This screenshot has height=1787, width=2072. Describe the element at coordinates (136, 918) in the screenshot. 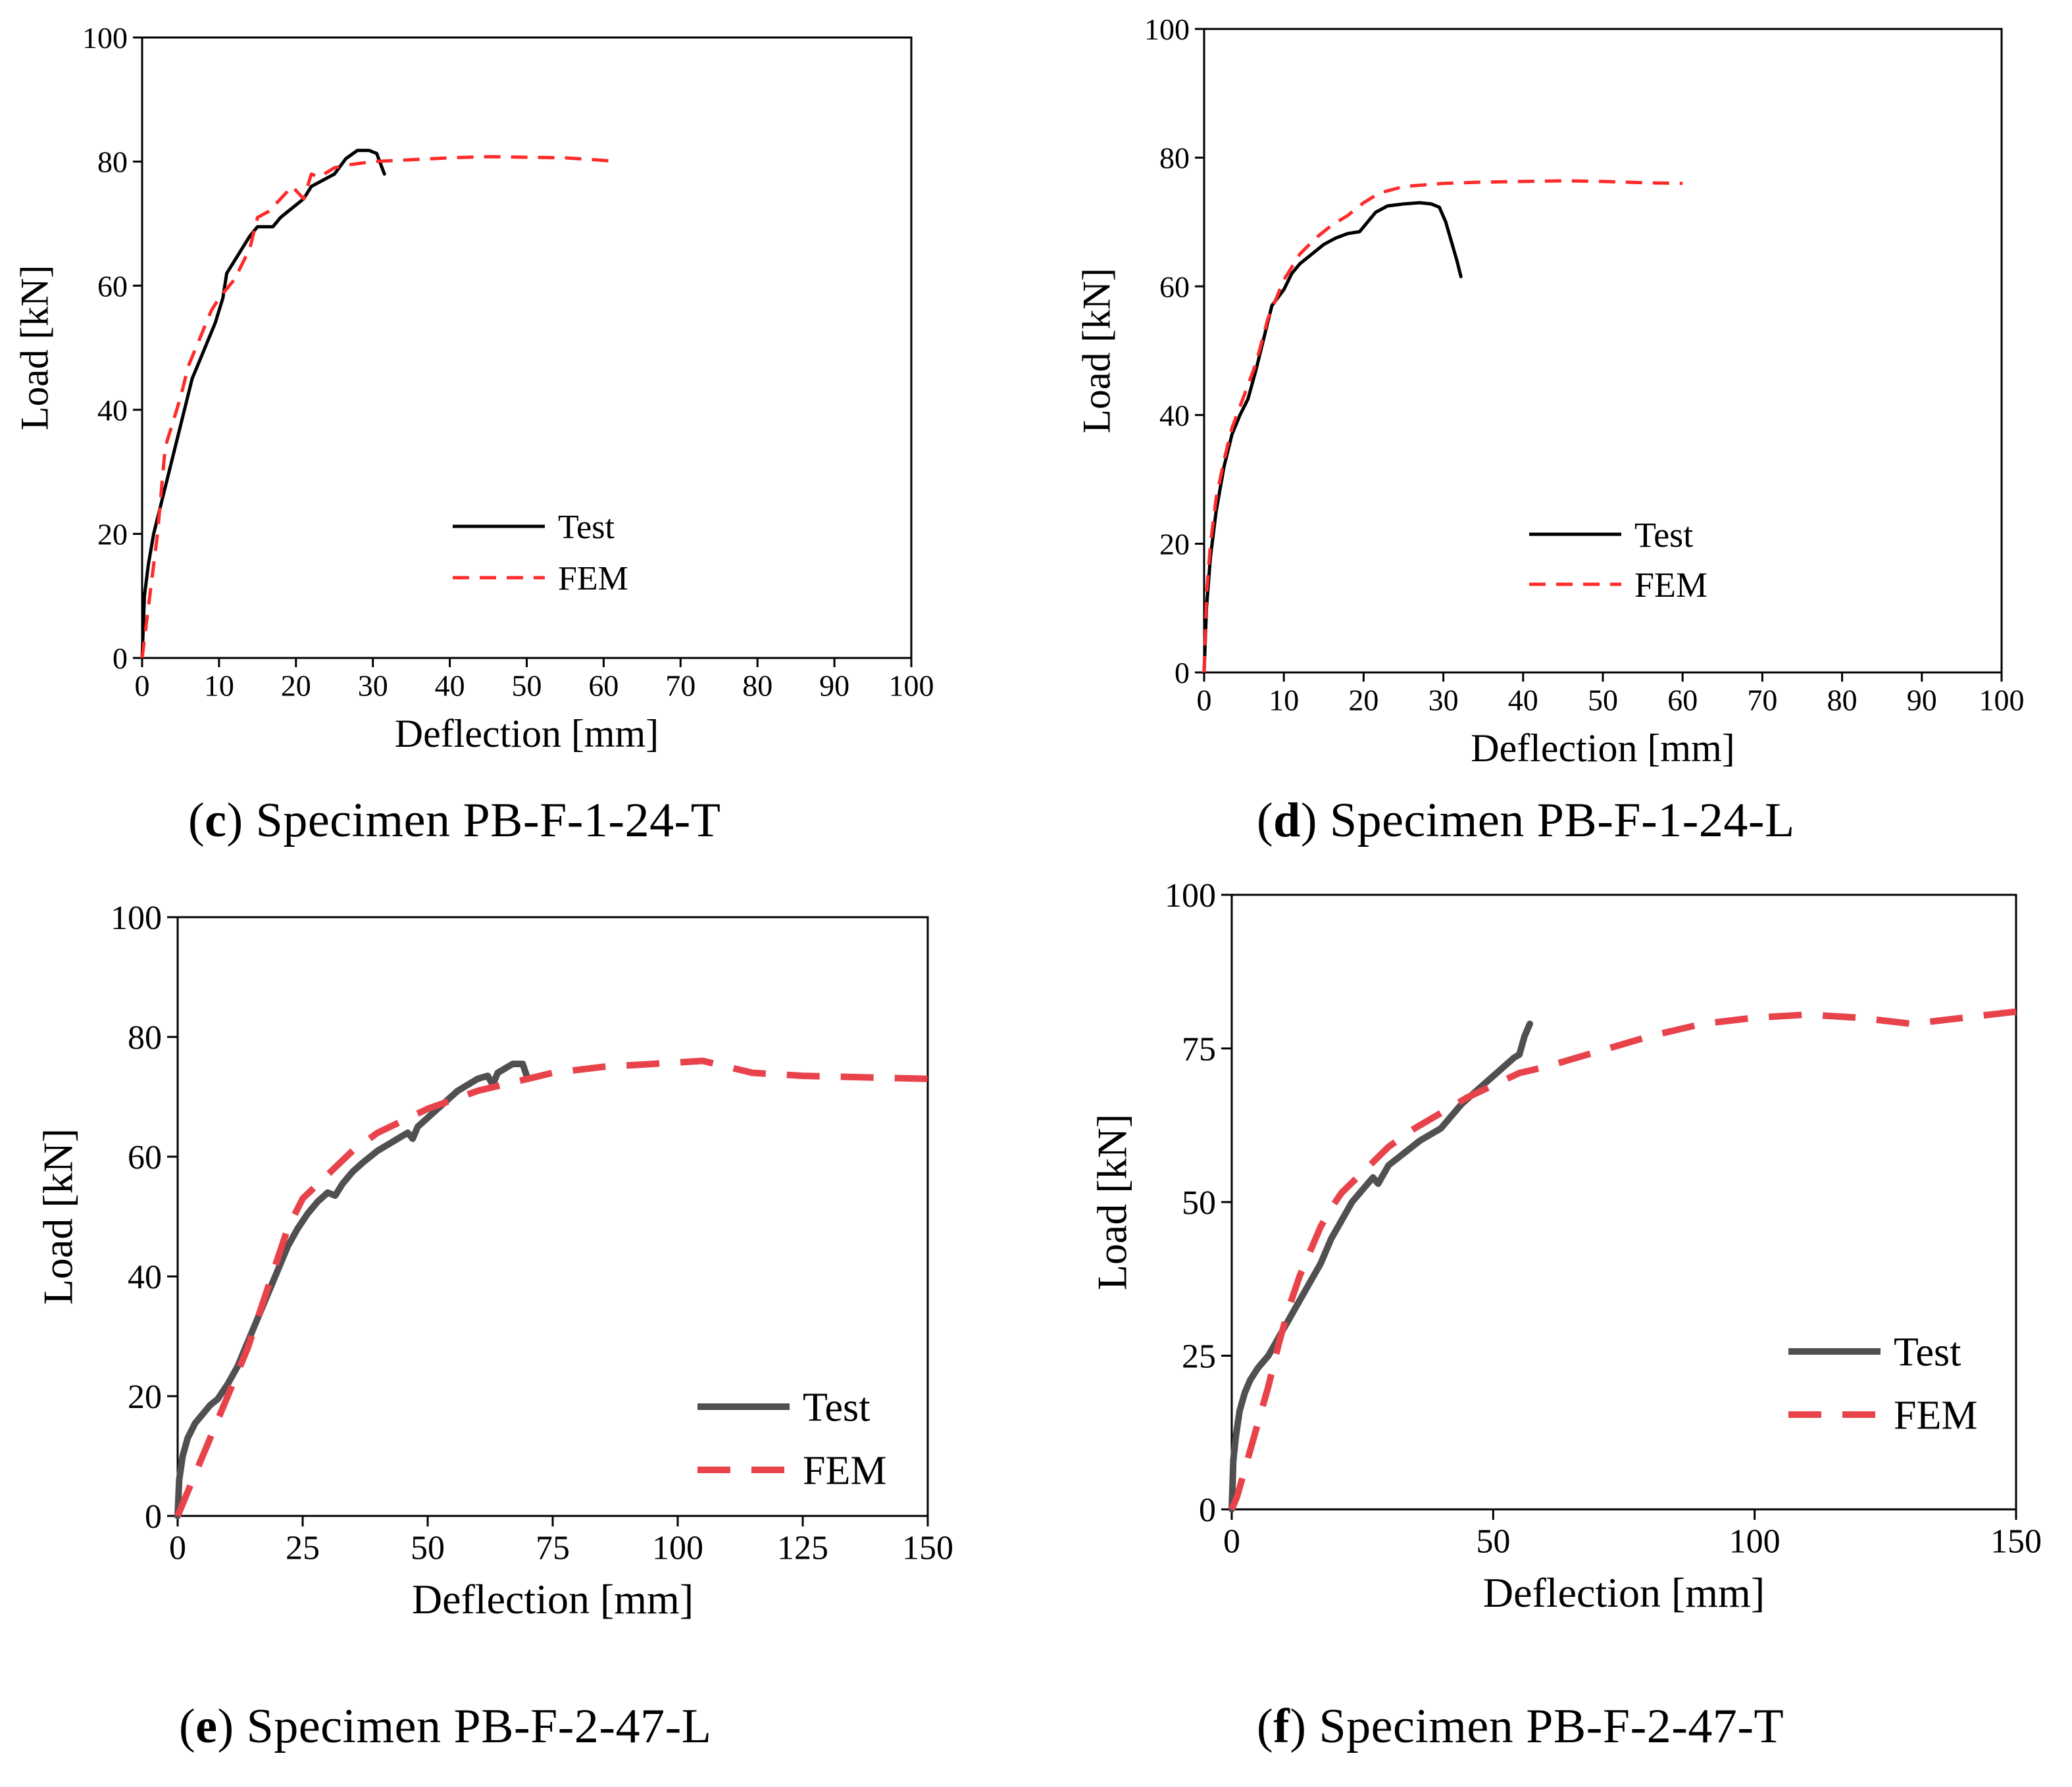

I see `chart-e-y-tick-label: 100` at that location.